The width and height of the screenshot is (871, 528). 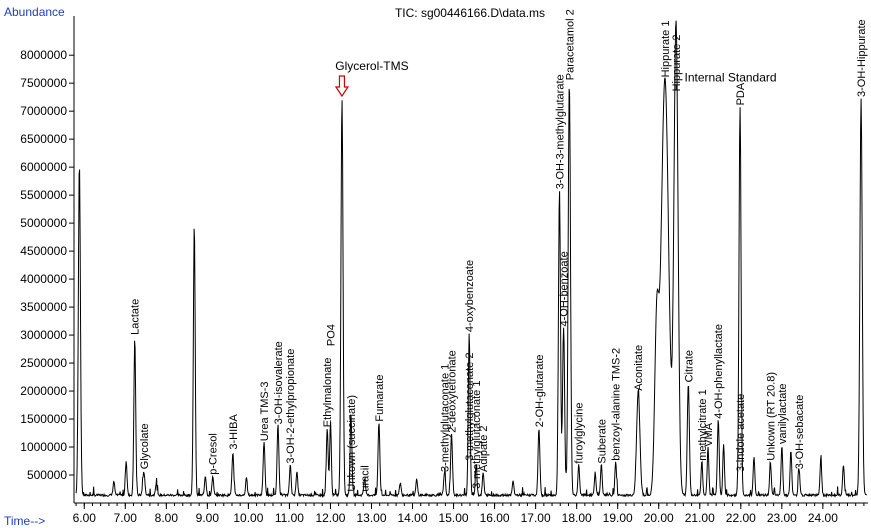 What do you see at coordinates (470, 296) in the screenshot?
I see `peak-label: 4-oxybenzoate` at bounding box center [470, 296].